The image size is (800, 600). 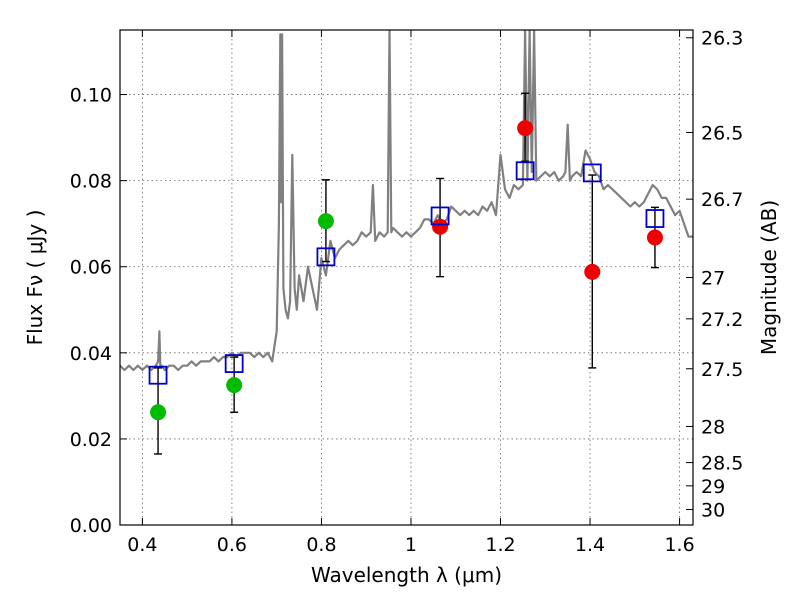 What do you see at coordinates (406, 575) in the screenshot?
I see `x-axis-label: Wavelength λ (μm)` at bounding box center [406, 575].